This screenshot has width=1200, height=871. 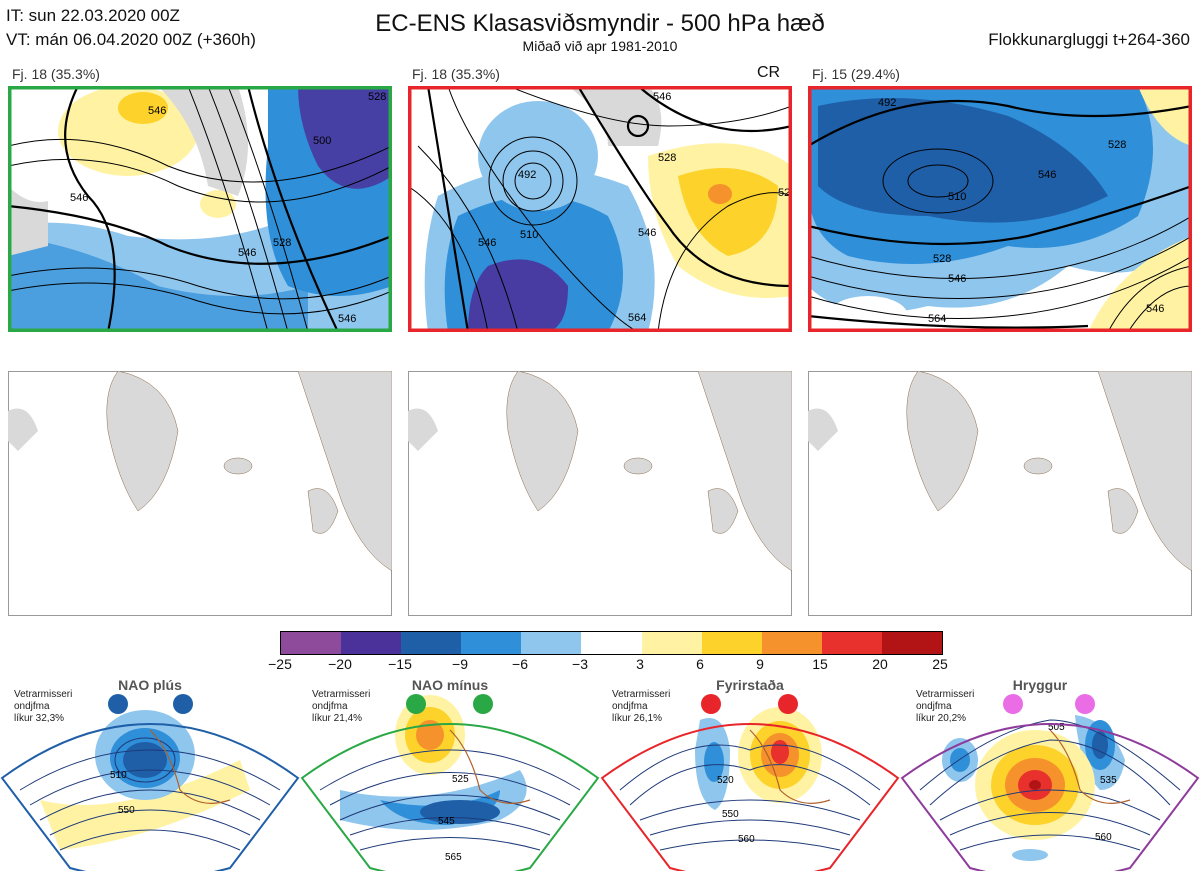 I want to click on cluster-map-2: 546 528 510 546 528 492 546 564, so click(x=600, y=209).